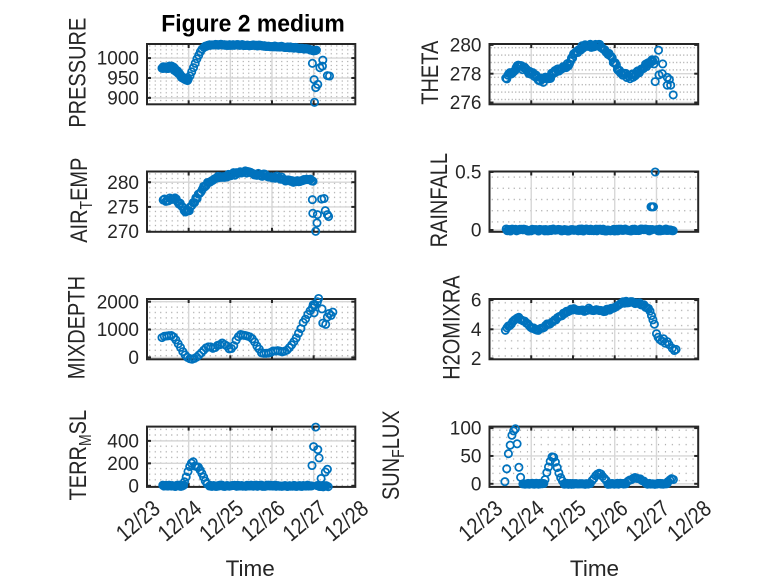  I want to click on svg-text: RAINFALL, so click(438, 200).